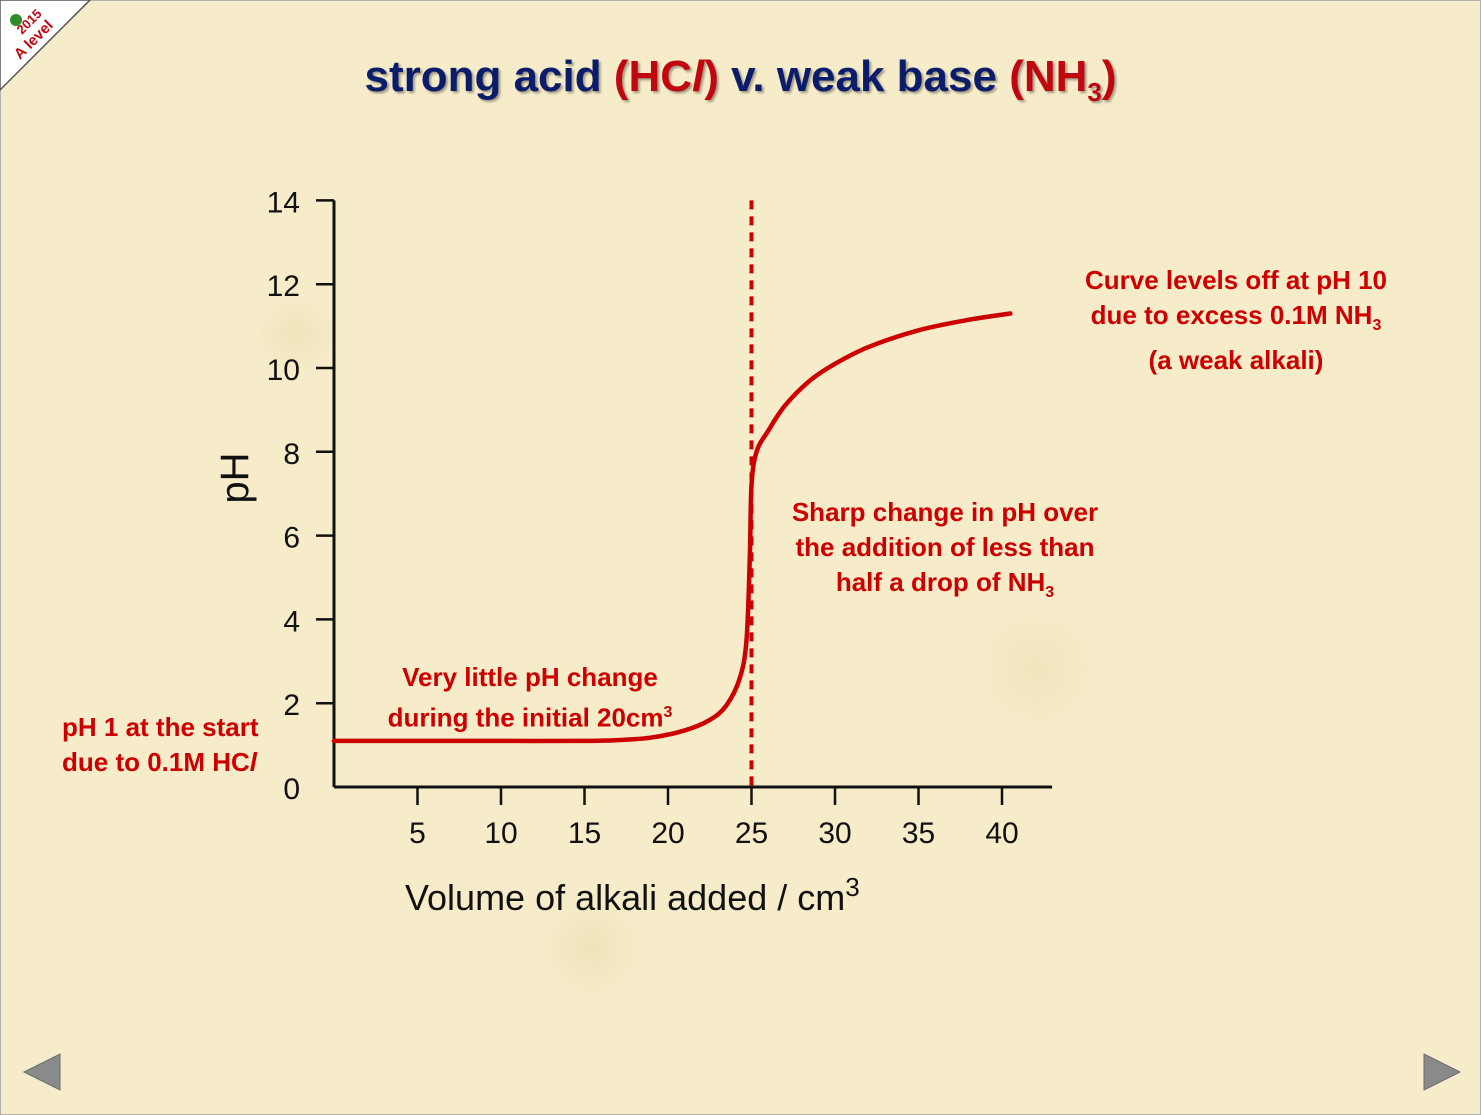  Describe the element at coordinates (864, 76) in the screenshot. I see `title-text-2: v. weak base` at that location.